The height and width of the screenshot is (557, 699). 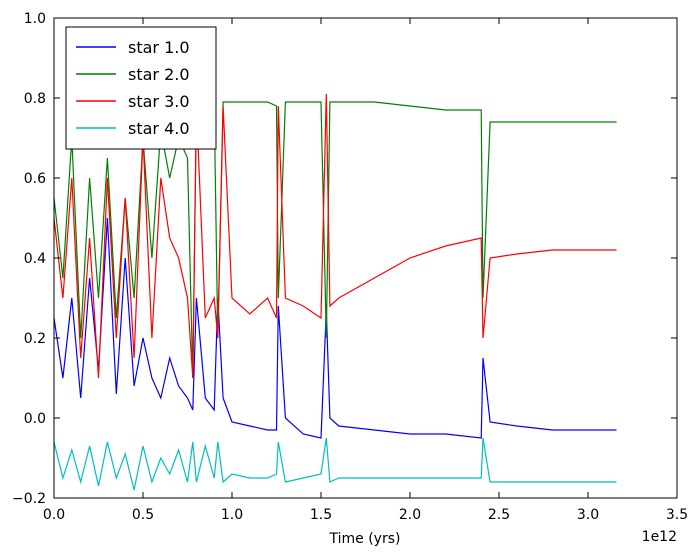 What do you see at coordinates (35, 99) in the screenshot?
I see `y-tick-label: 0.8` at bounding box center [35, 99].